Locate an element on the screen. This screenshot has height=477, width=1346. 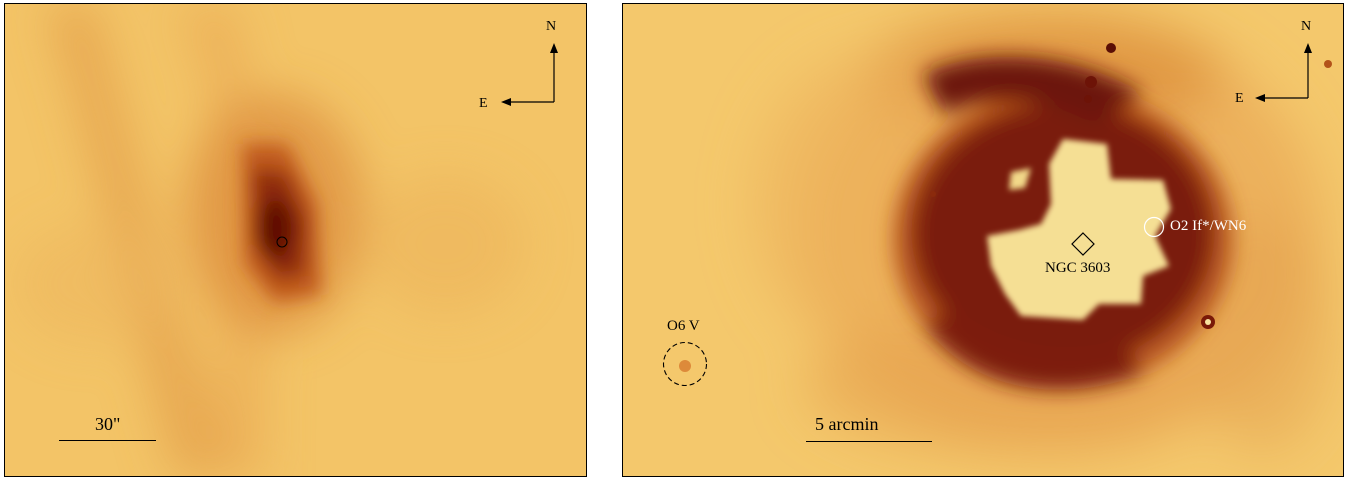
scale-bar-label: 30" is located at coordinates (108, 424).